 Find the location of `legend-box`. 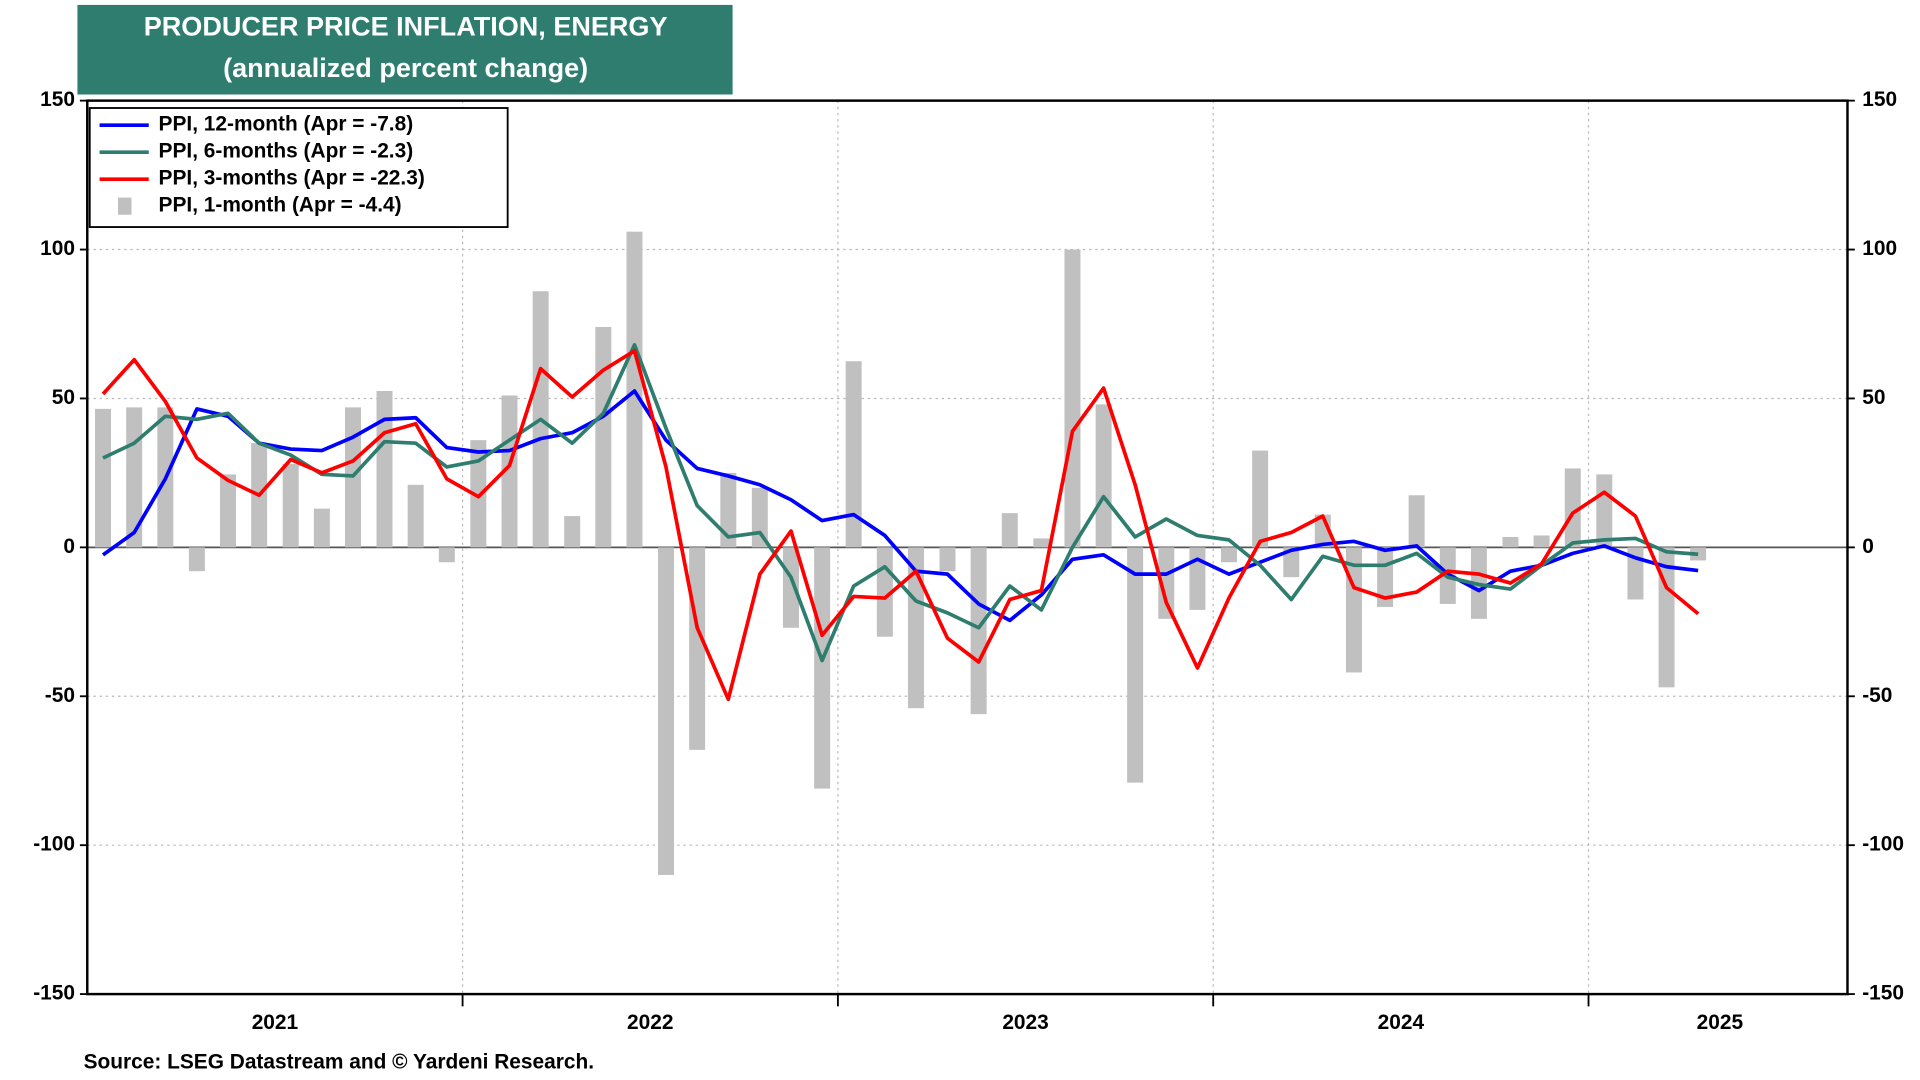

legend-box is located at coordinates (298, 167).